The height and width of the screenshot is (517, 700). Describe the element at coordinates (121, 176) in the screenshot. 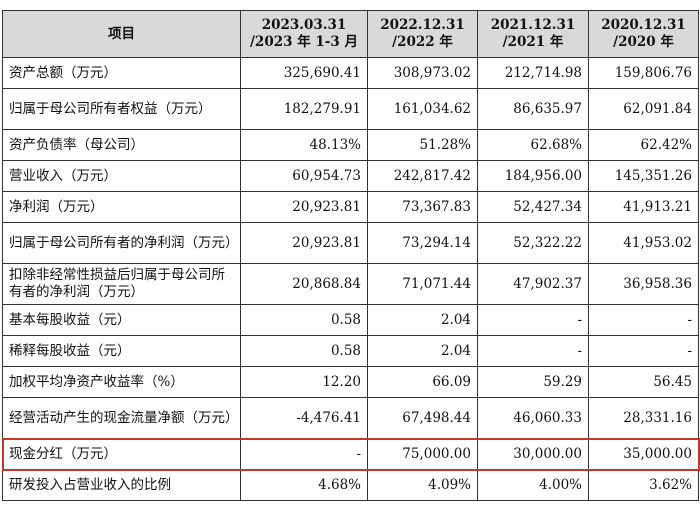

I see `row-label: 营业收入（万元）` at that location.